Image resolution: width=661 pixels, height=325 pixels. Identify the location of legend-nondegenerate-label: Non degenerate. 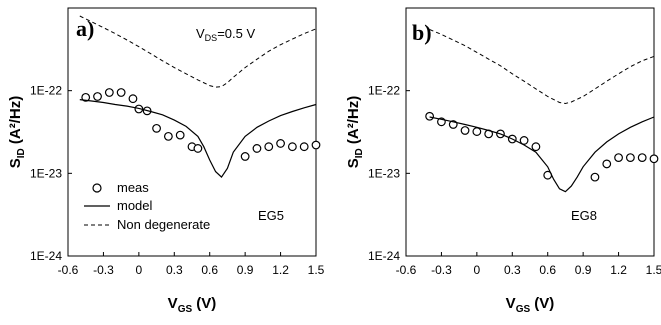
(163, 224).